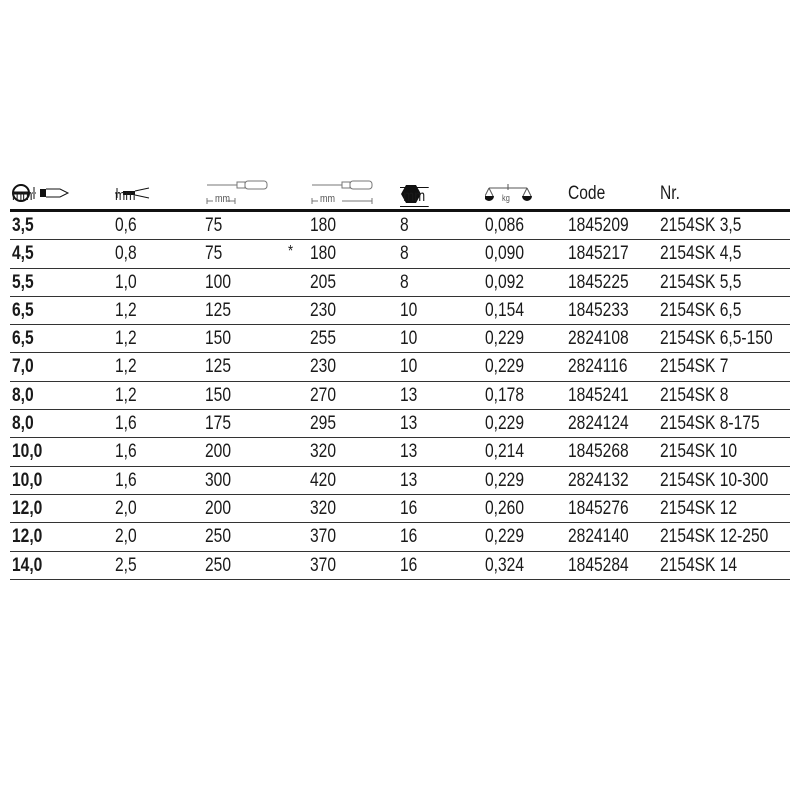 Image resolution: width=800 pixels, height=800 pixels. Describe the element at coordinates (598, 310) in the screenshot. I see `code-cell: 1845233` at that location.